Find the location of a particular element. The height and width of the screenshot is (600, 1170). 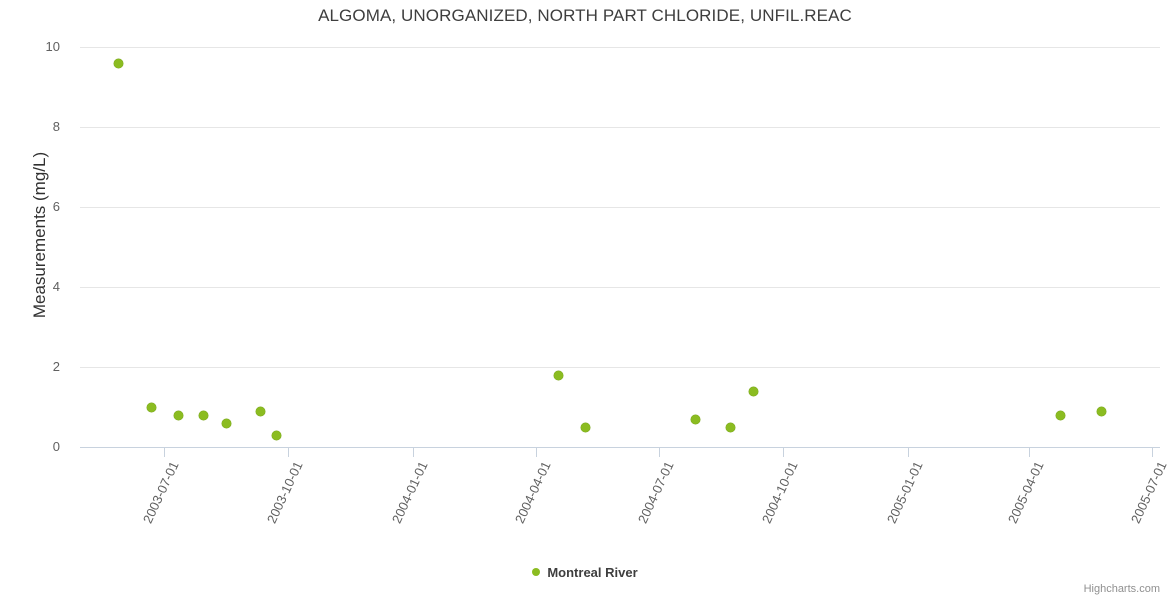

x-axis-tick-label: 2004-07-01 is located at coordinates (655, 492).